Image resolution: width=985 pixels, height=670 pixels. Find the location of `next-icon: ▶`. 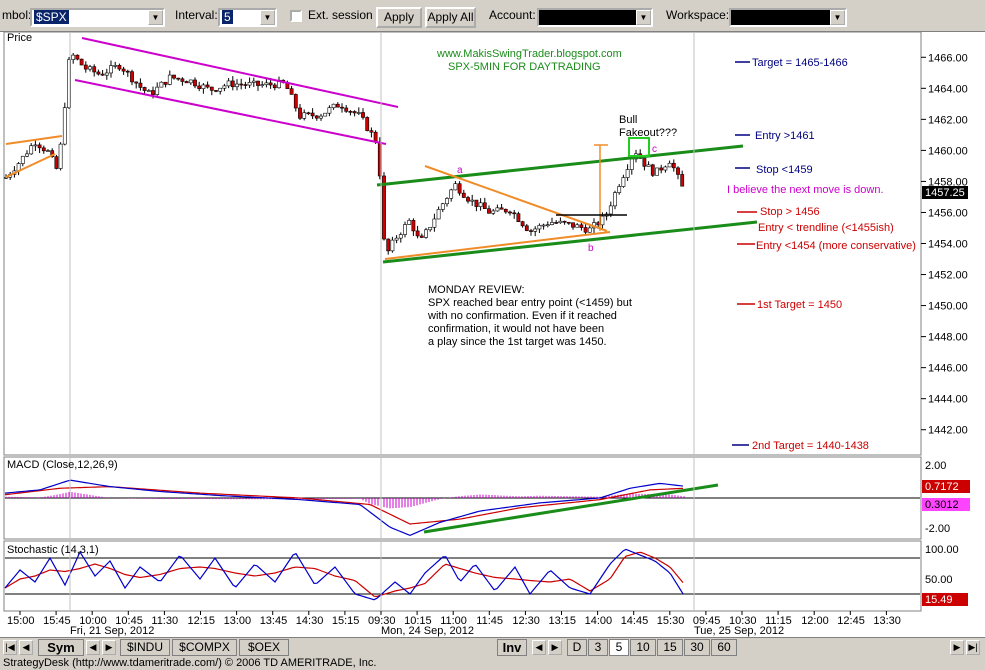

next-icon: ▶ is located at coordinates (957, 647).